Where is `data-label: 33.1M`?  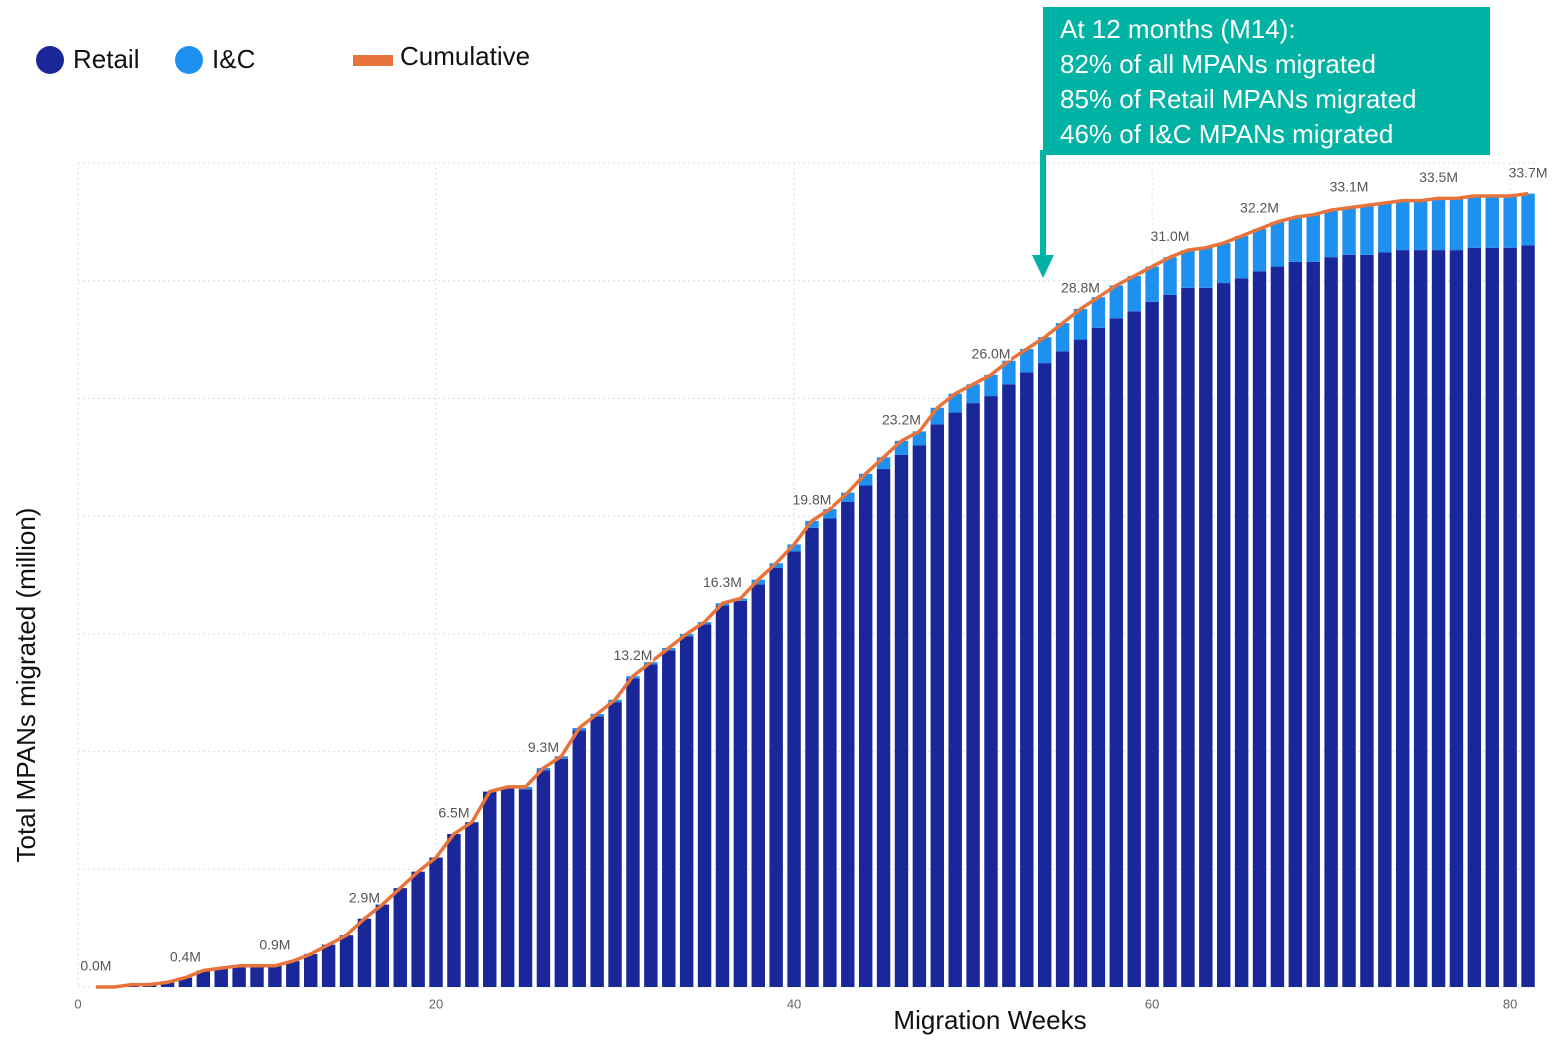
data-label: 33.1M is located at coordinates (1349, 186).